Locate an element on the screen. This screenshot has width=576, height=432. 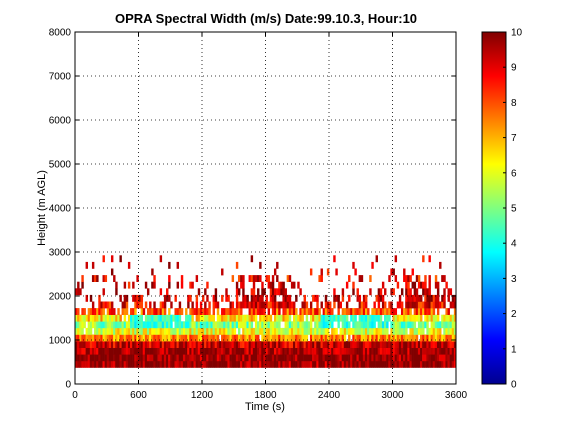
y-tick-label: 0 is located at coordinates (68, 385).